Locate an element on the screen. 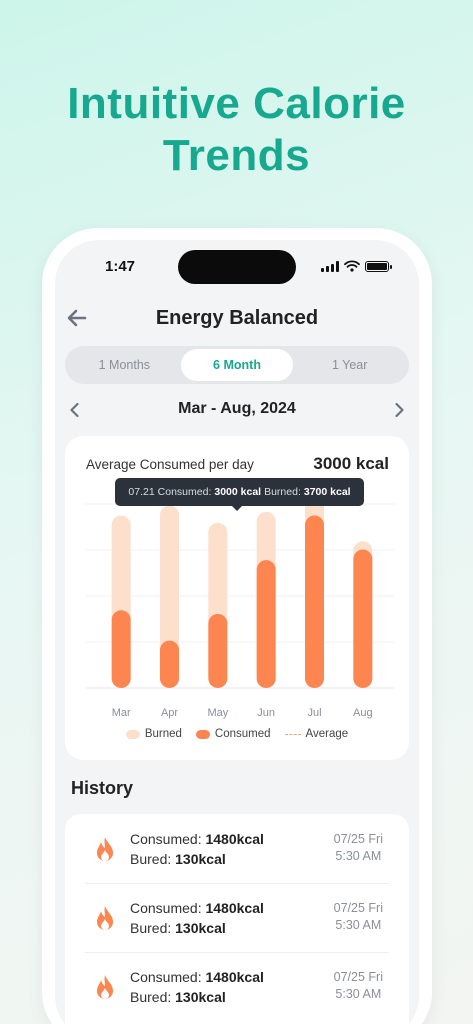  history-title: History is located at coordinates (102, 788).